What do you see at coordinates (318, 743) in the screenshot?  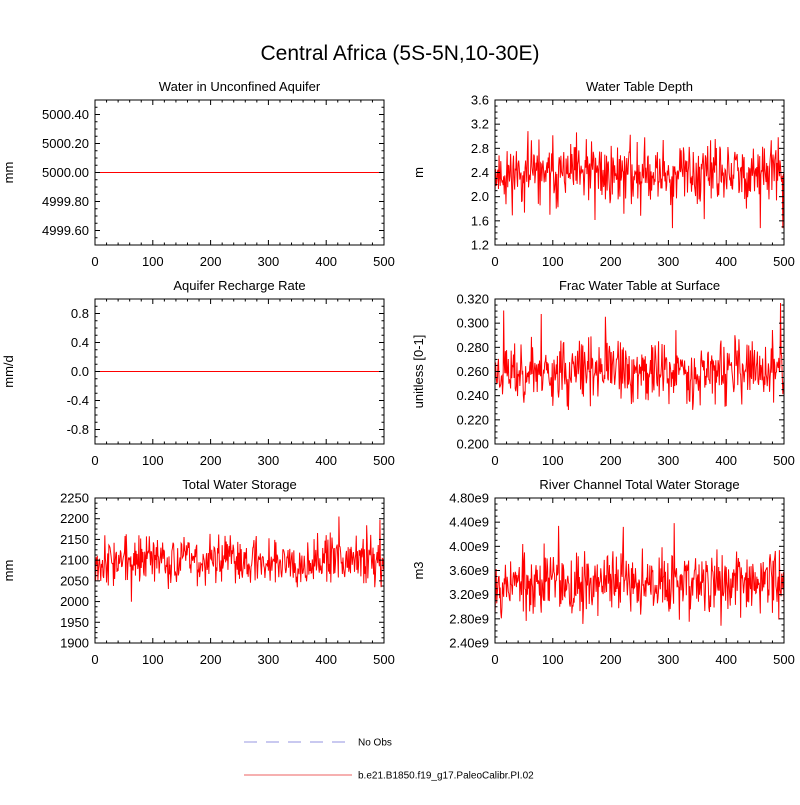 I see `legend-entry: No Obs` at bounding box center [318, 743].